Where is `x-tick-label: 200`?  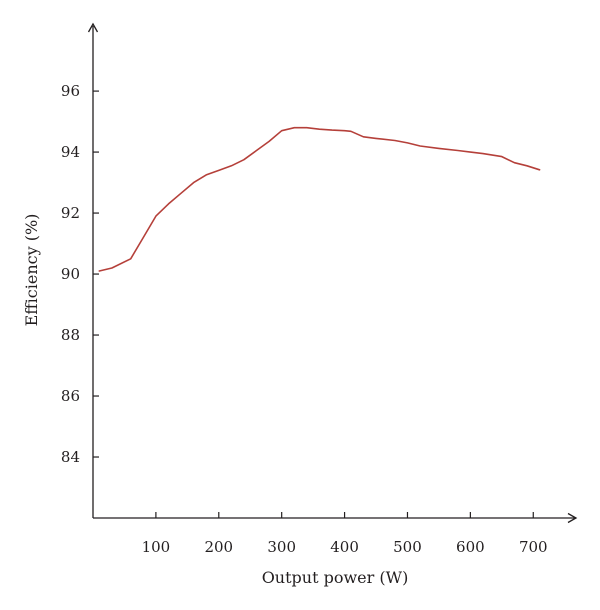 x-tick-label: 200 is located at coordinates (218, 547).